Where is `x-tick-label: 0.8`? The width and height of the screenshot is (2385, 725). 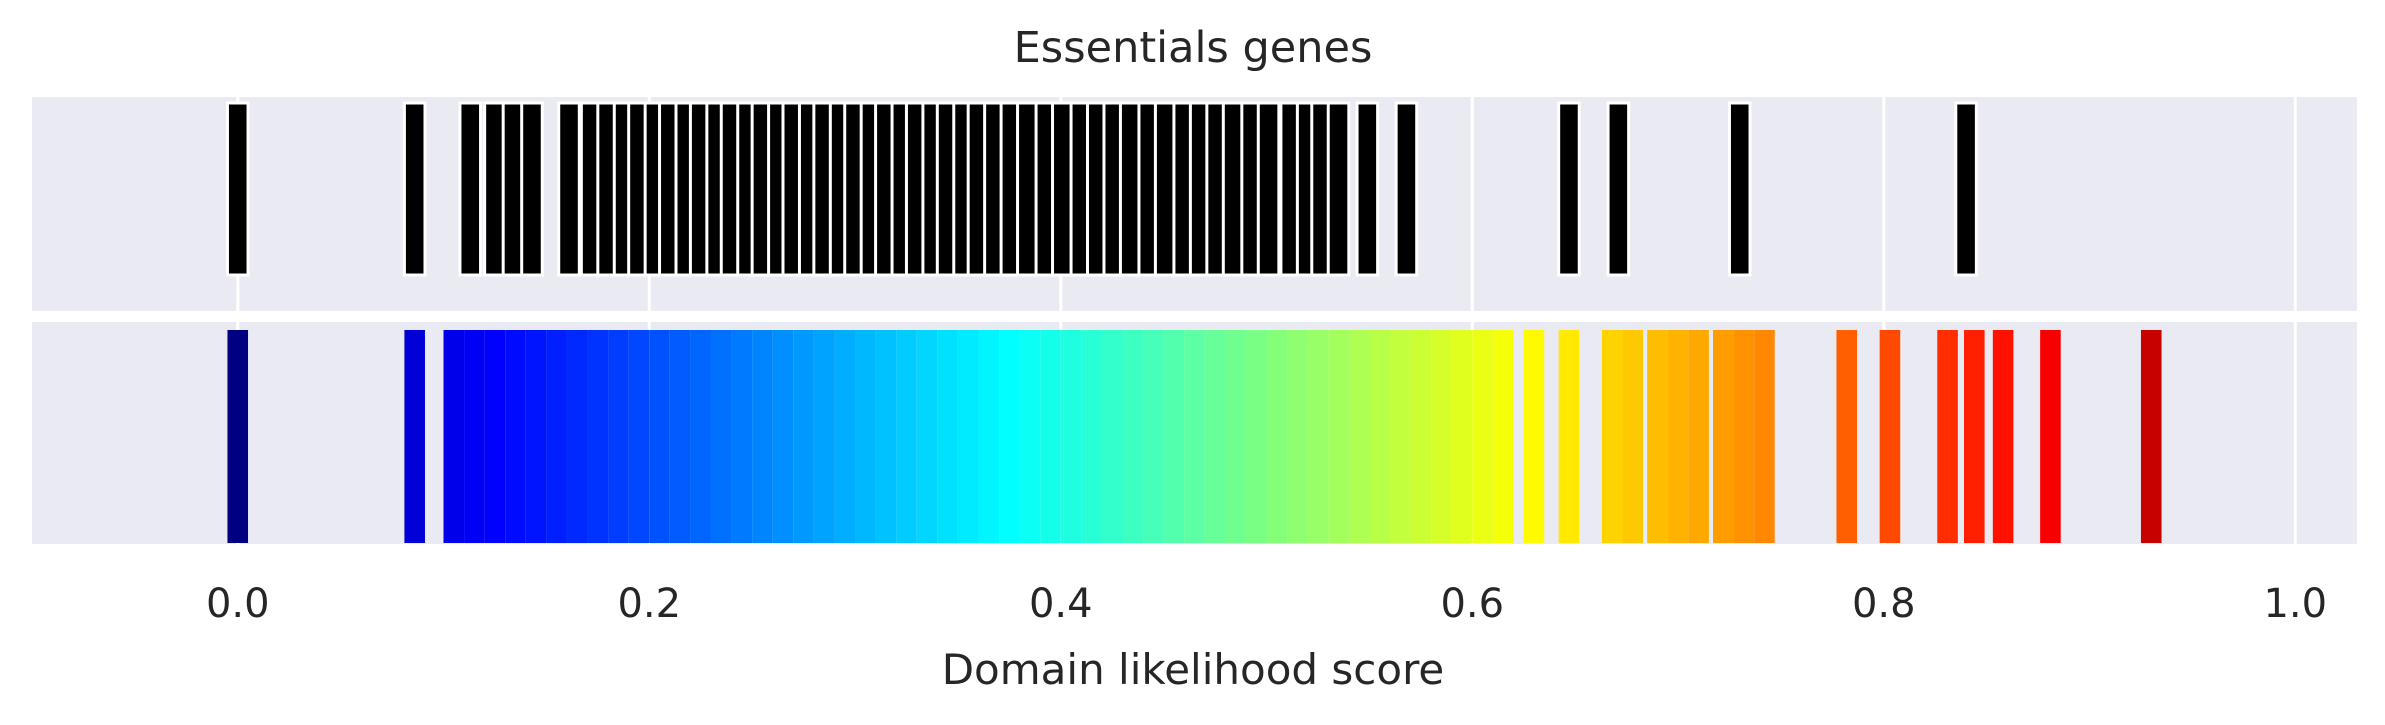 x-tick-label: 0.8 is located at coordinates (1884, 604).